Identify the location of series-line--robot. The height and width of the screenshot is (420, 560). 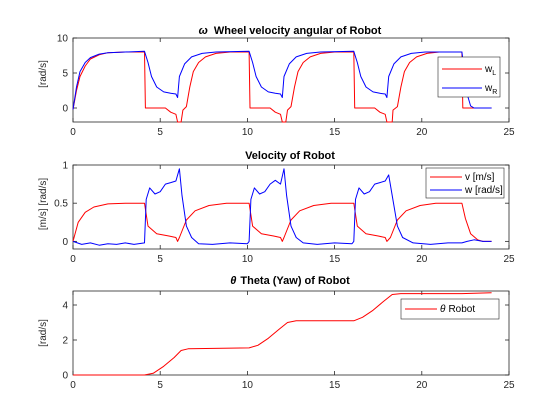
(282, 334).